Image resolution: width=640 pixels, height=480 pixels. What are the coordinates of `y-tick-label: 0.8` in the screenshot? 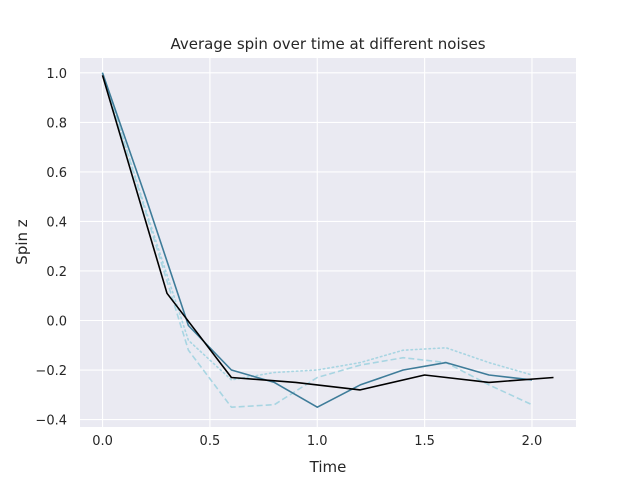 It's located at (56, 123).